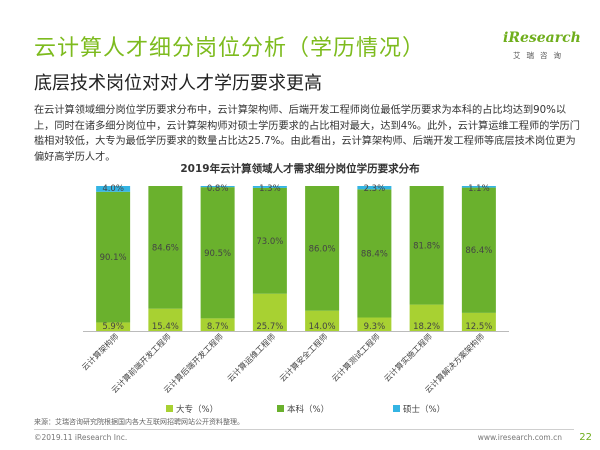 The width and height of the screenshot is (600, 450). What do you see at coordinates (585, 437) in the screenshot?
I see `page-number: 22` at bounding box center [585, 437].